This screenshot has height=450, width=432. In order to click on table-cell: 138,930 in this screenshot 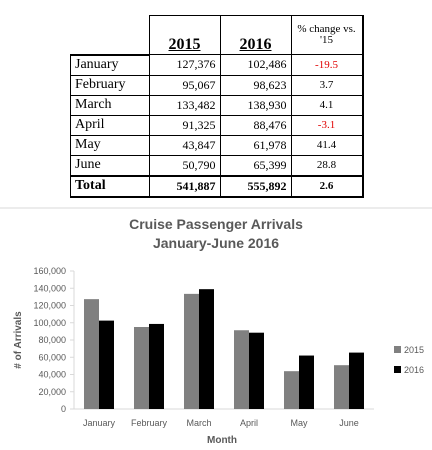, I will do `click(255, 105)`.